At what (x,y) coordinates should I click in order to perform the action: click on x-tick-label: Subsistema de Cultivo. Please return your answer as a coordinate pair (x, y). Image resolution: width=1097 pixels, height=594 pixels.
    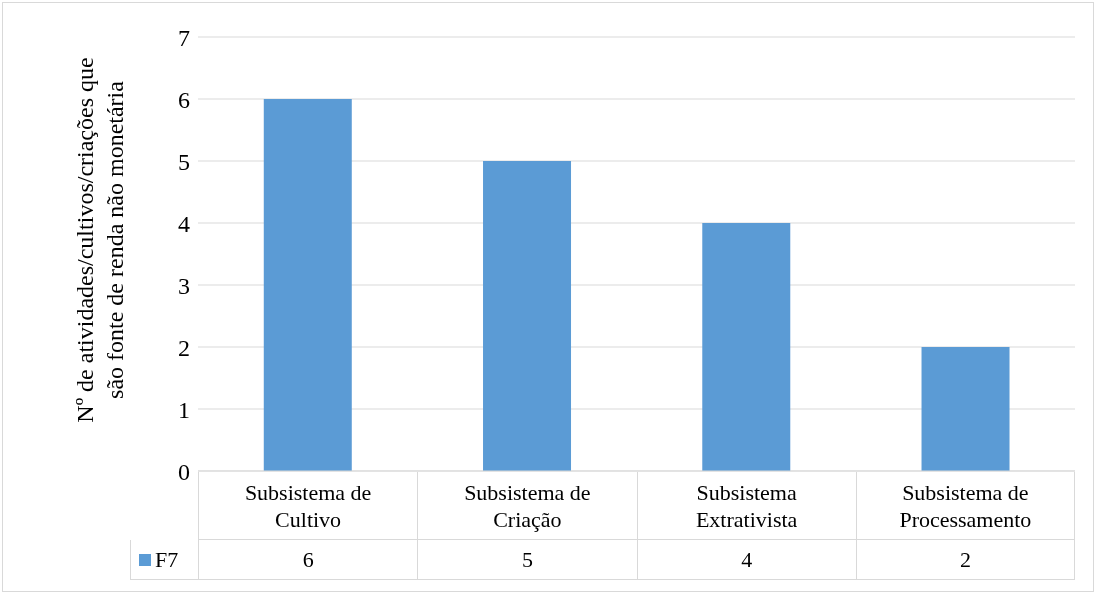
    Looking at the image, I should click on (308, 506).